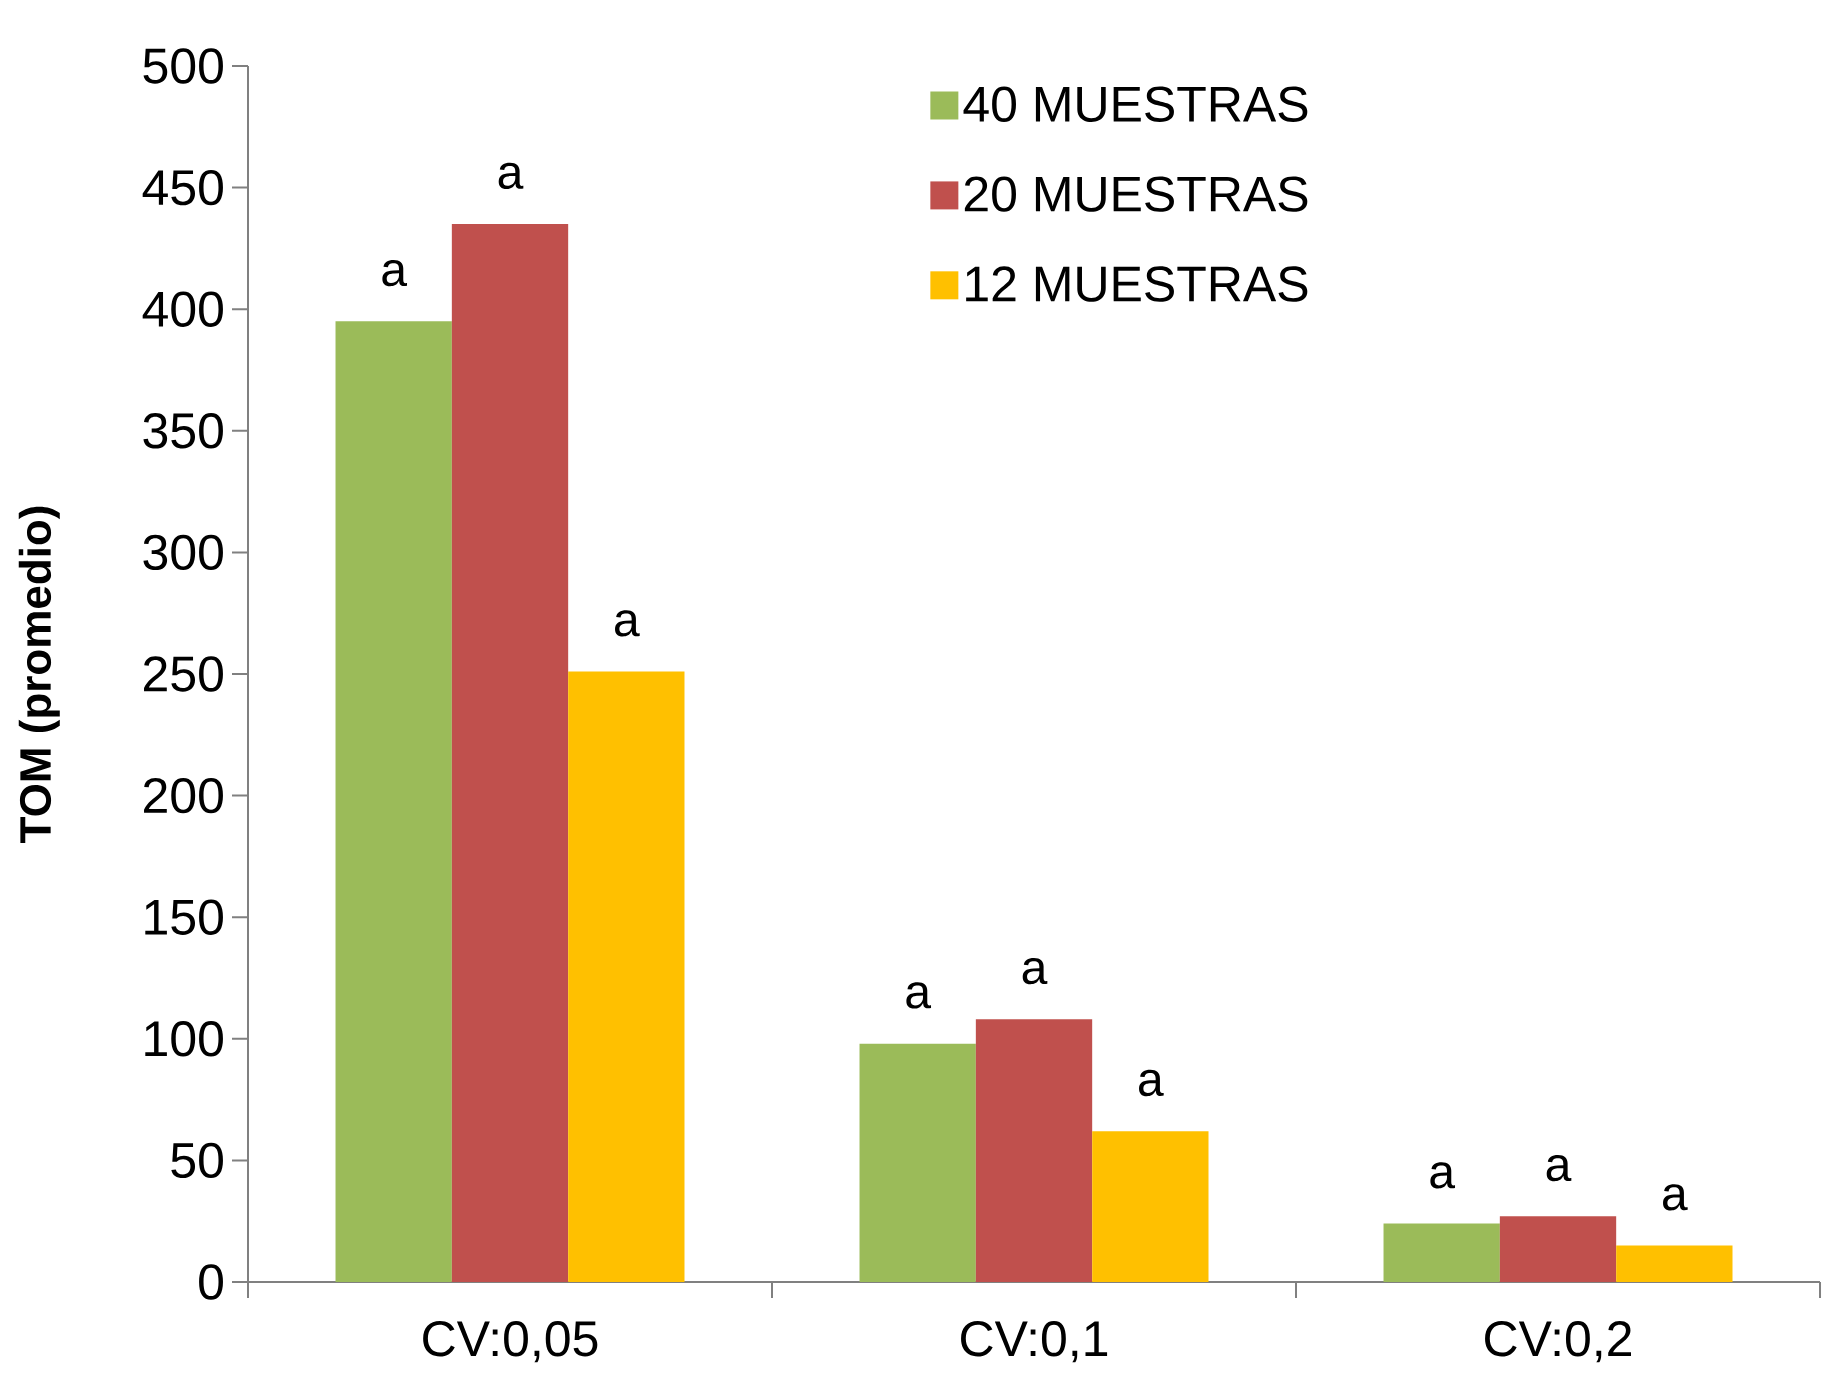  What do you see at coordinates (197, 1160) in the screenshot?
I see `y-tick-label: 50` at bounding box center [197, 1160].